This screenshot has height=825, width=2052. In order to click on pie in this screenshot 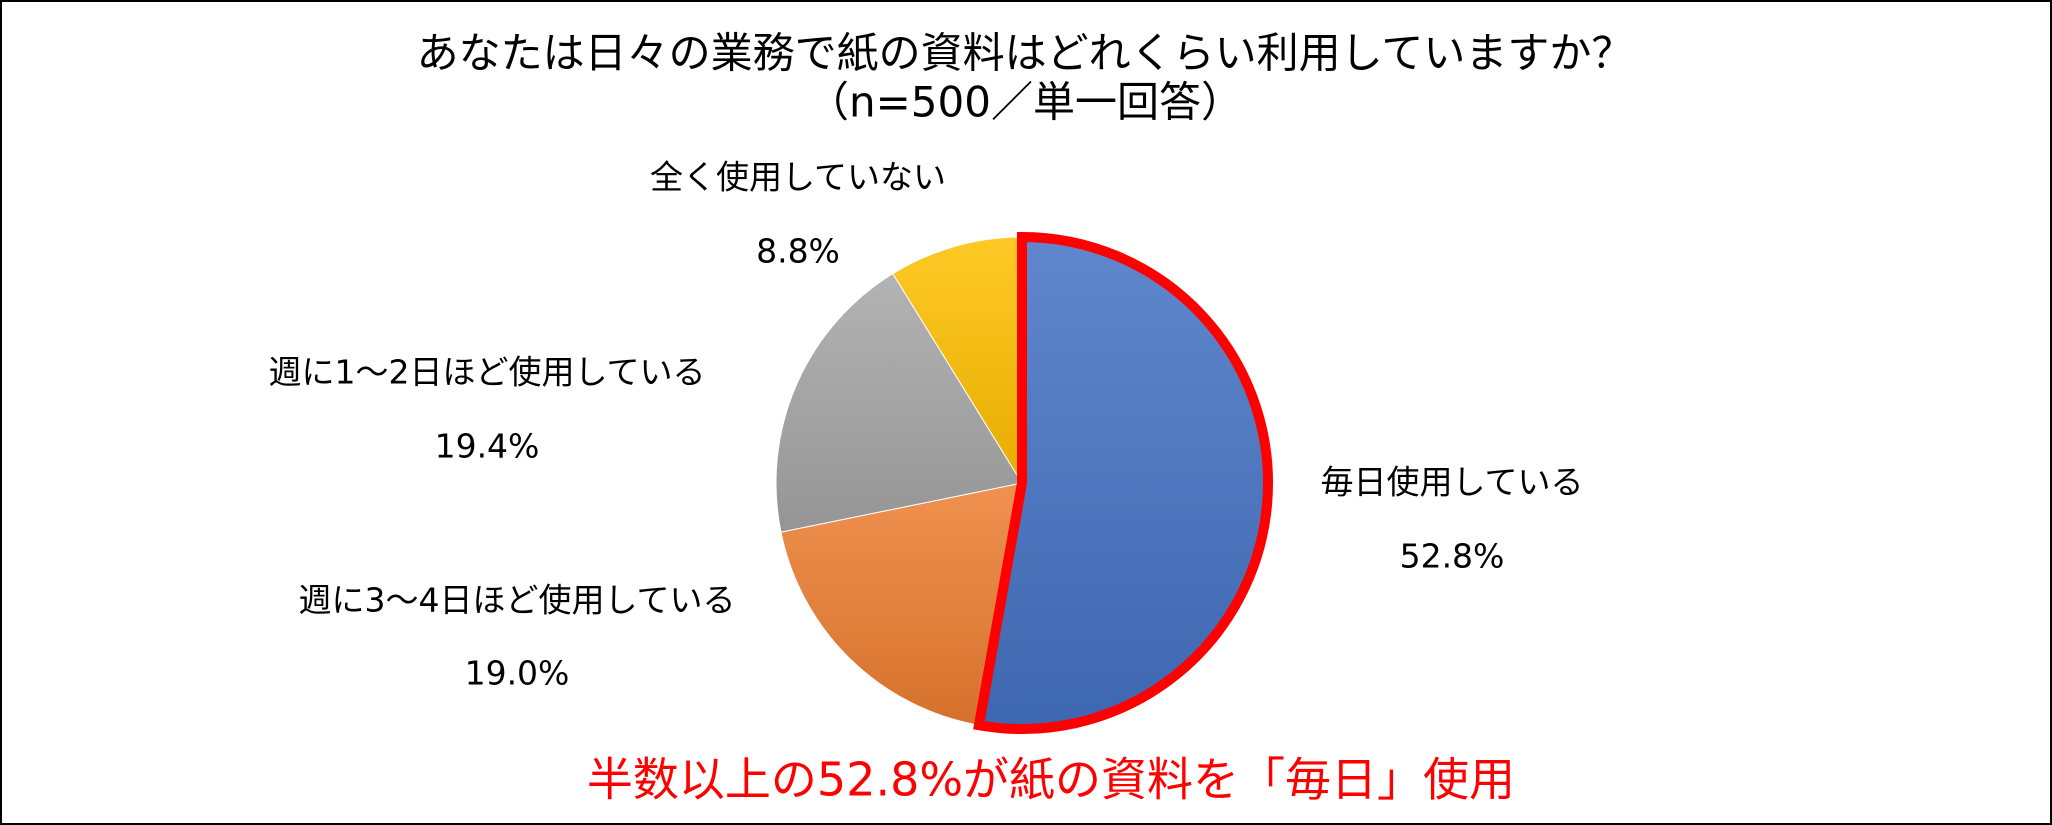, I will do `click(1024, 482)`.